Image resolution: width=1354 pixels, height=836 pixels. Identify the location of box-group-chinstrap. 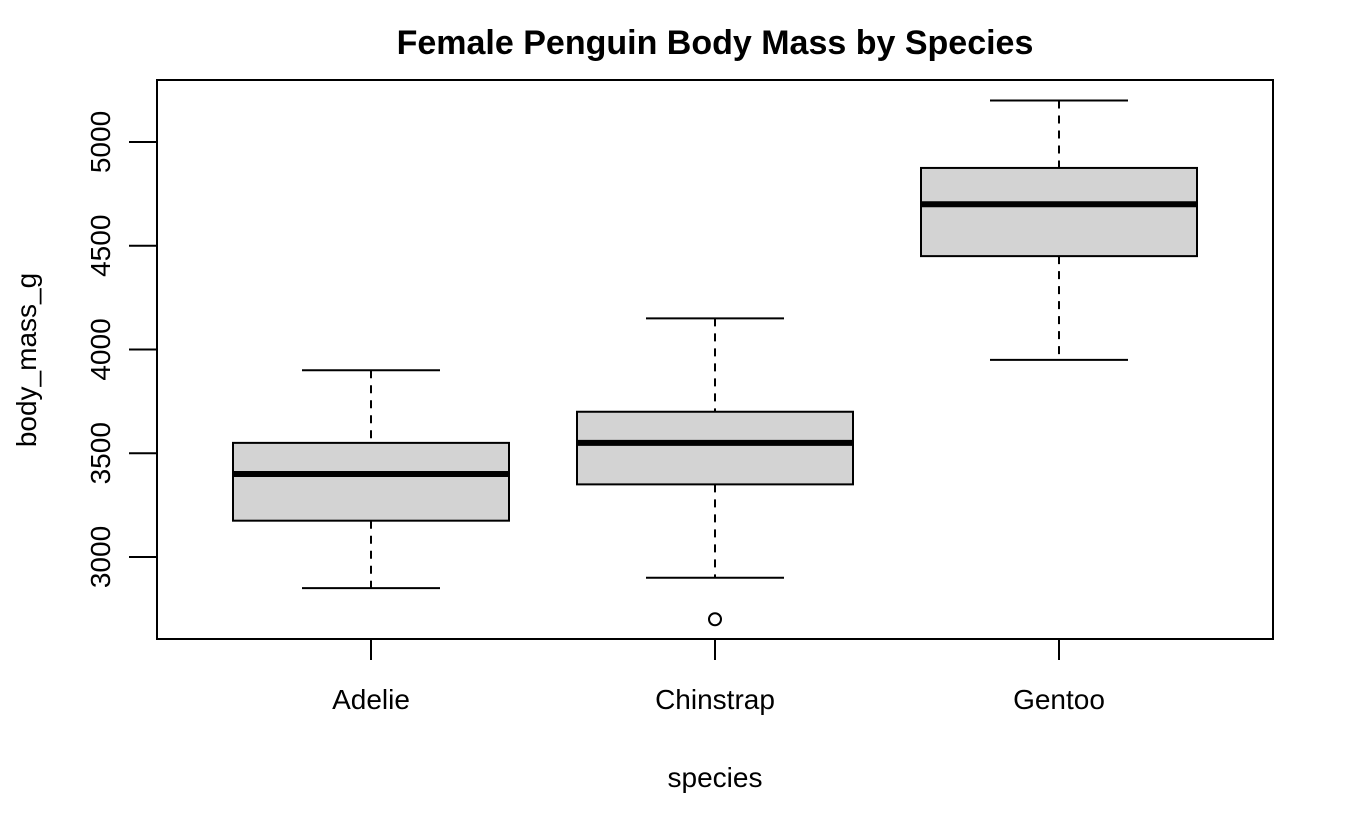
(715, 472).